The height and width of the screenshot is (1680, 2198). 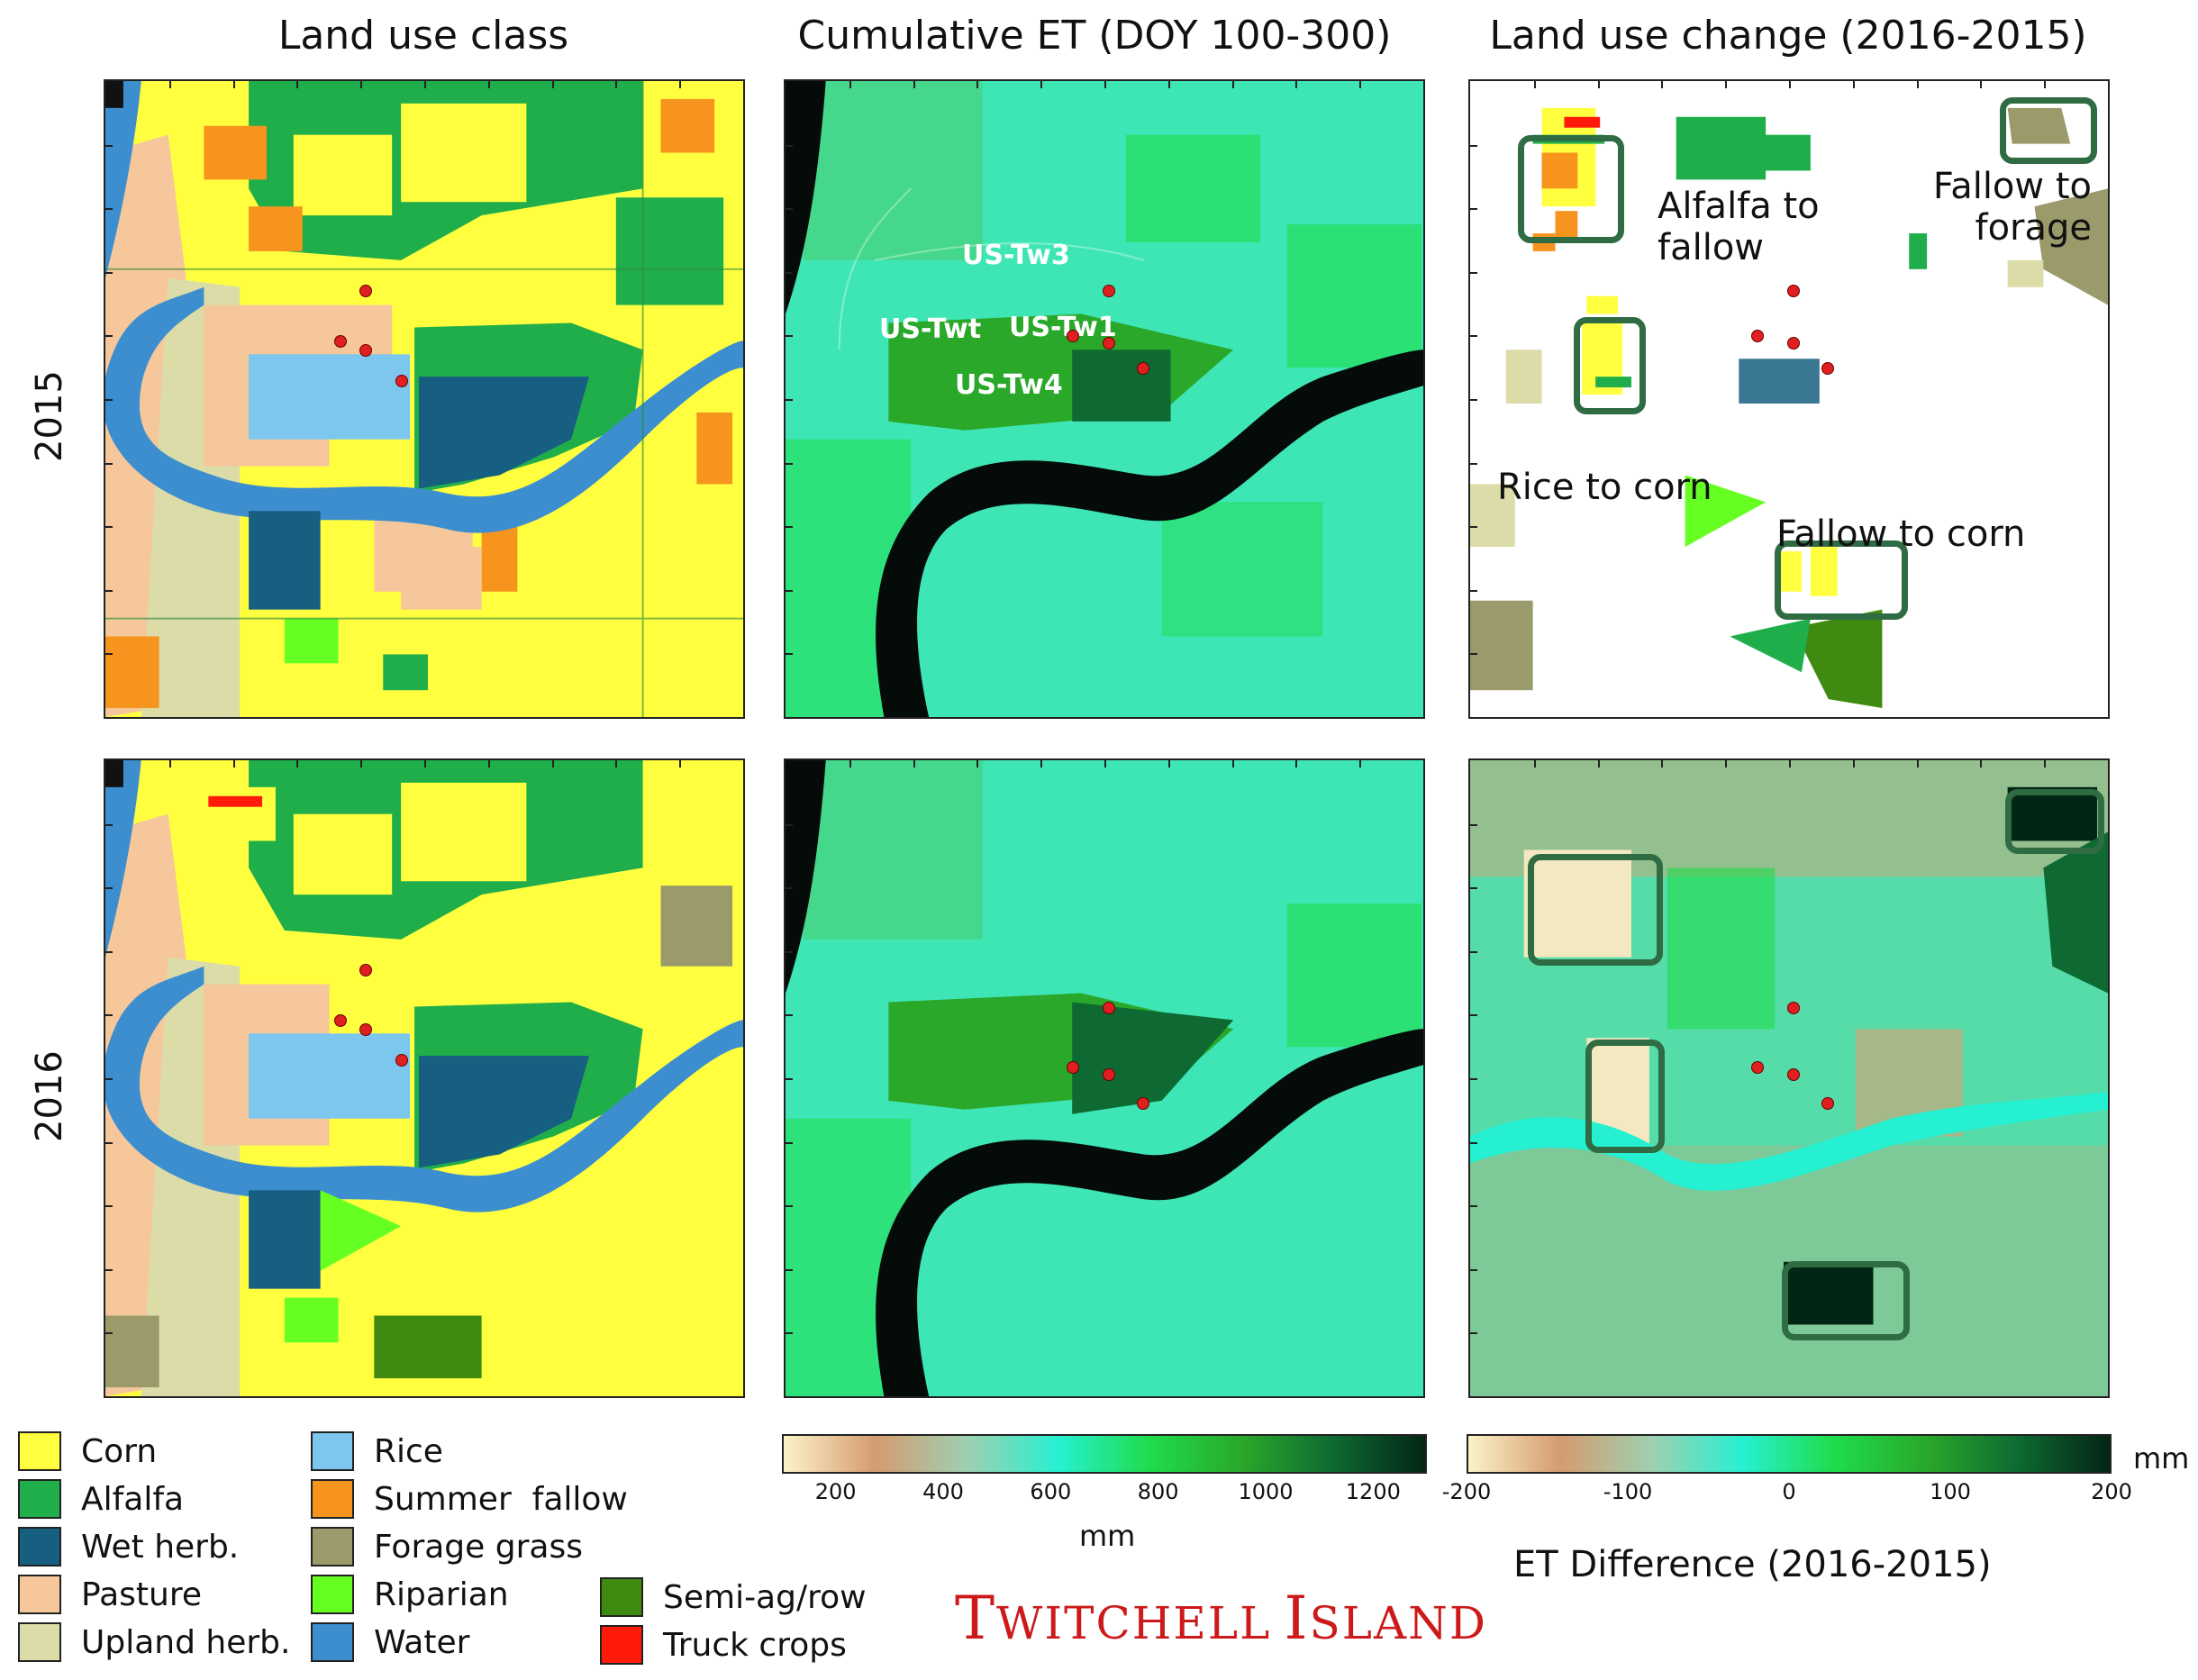 I want to click on place-name: TWITCHELL ISLAND, so click(x=1221, y=1619).